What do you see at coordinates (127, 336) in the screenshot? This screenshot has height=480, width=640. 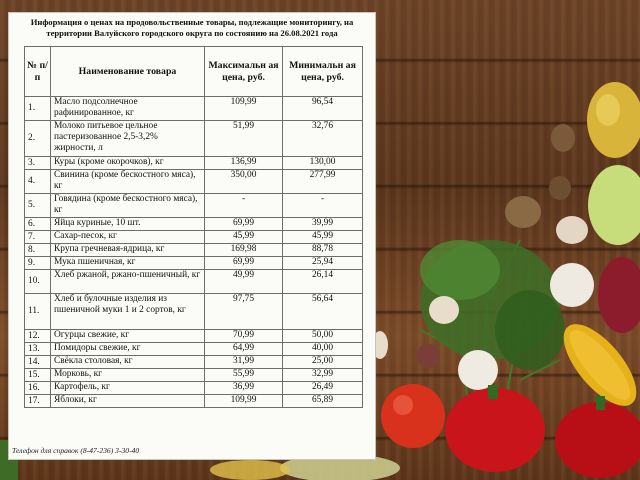 I see `product-name: Огурцы свежие, кг` at bounding box center [127, 336].